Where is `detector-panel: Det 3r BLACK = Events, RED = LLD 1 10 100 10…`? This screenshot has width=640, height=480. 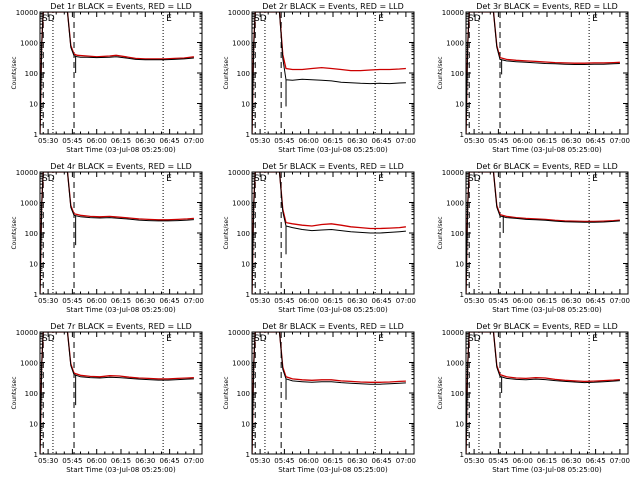
detector-panel: Det 3r BLACK = Events, RED = LLD 1 10 100 10… is located at coordinates (533, 78).